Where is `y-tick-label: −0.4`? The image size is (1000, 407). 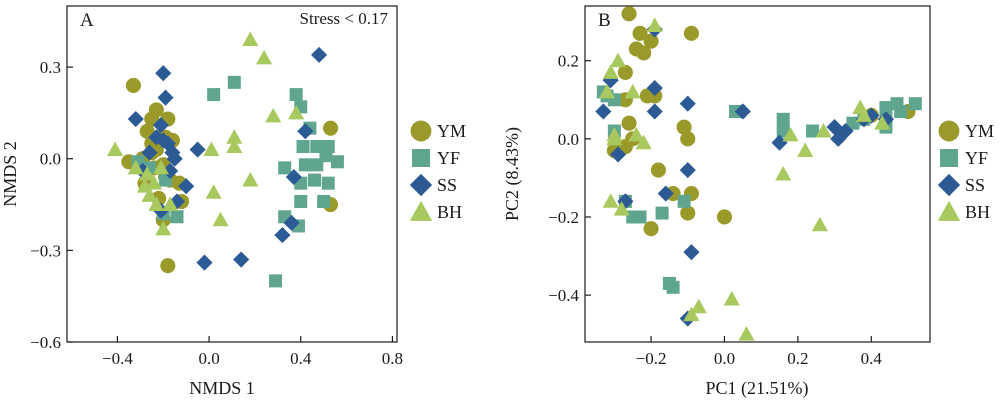
y-tick-label: −0.4 is located at coordinates (563, 295).